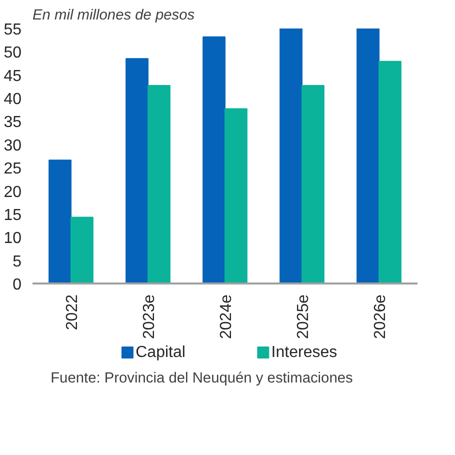 The height and width of the screenshot is (455, 455). I want to click on legend-label: Intereses, so click(304, 352).